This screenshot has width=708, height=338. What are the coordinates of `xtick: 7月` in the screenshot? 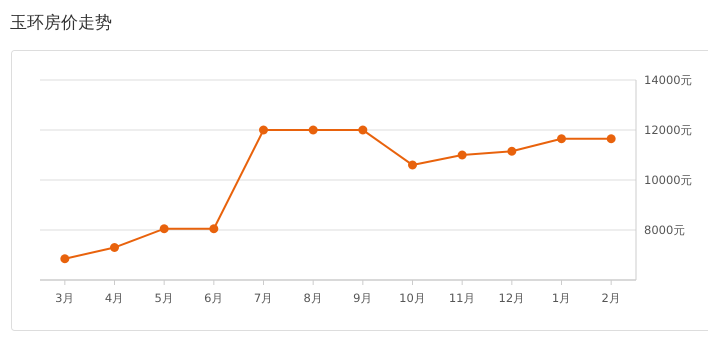 It's located at (264, 298).